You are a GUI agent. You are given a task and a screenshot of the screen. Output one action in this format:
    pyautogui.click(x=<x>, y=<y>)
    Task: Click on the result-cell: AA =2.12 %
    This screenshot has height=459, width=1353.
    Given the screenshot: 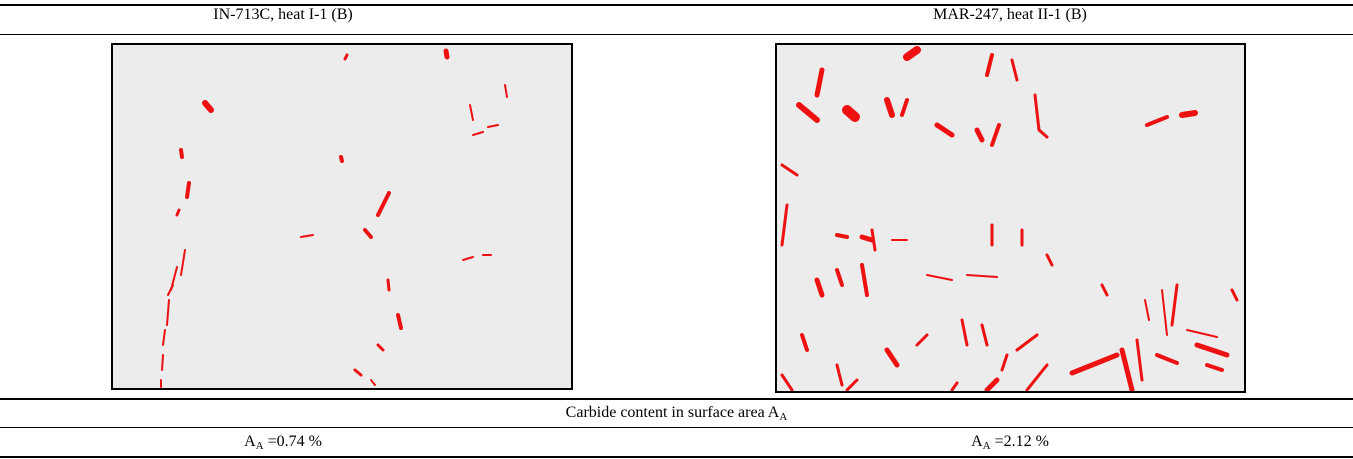 What is the action you would take?
    pyautogui.click(x=1010, y=442)
    